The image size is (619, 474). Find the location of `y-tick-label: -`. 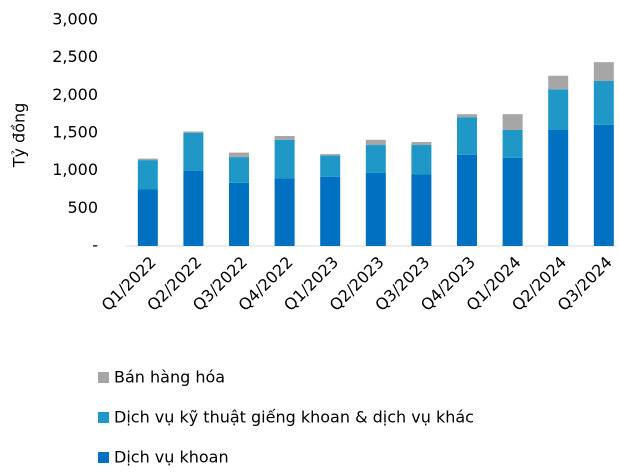

y-tick-label: - is located at coordinates (95, 245).